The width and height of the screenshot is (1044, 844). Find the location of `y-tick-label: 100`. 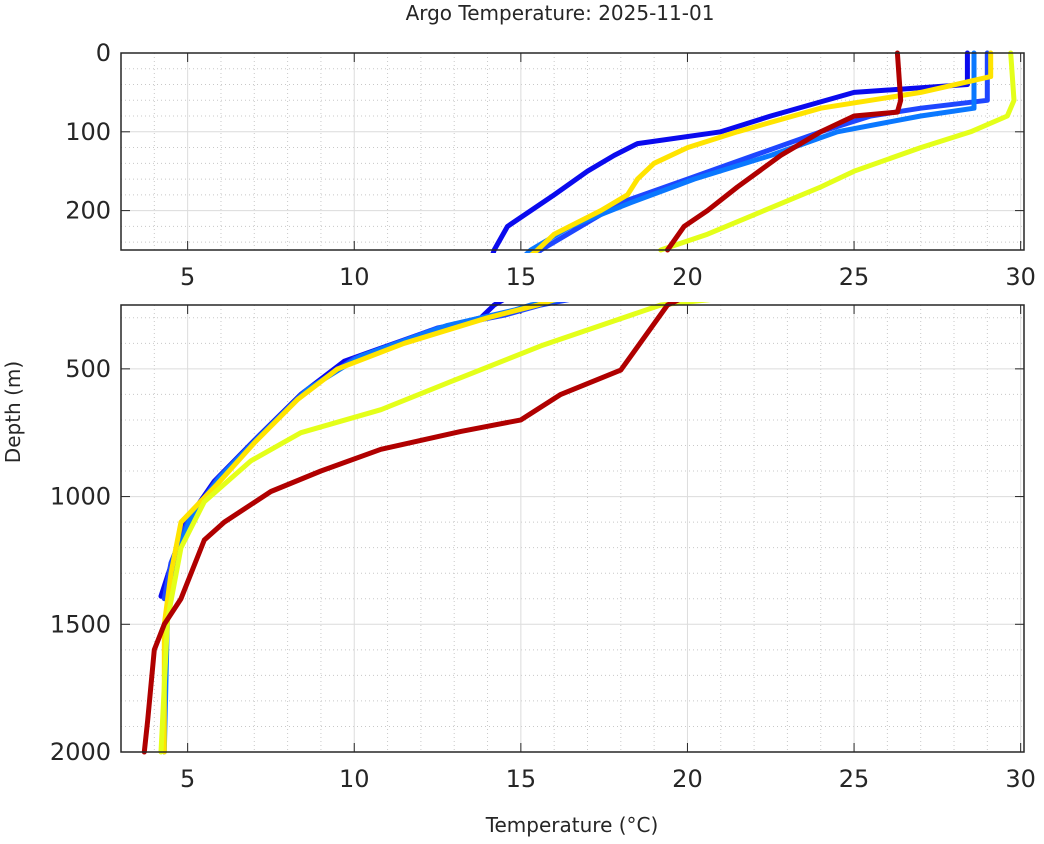

y-tick-label: 100 is located at coordinates (88, 132).